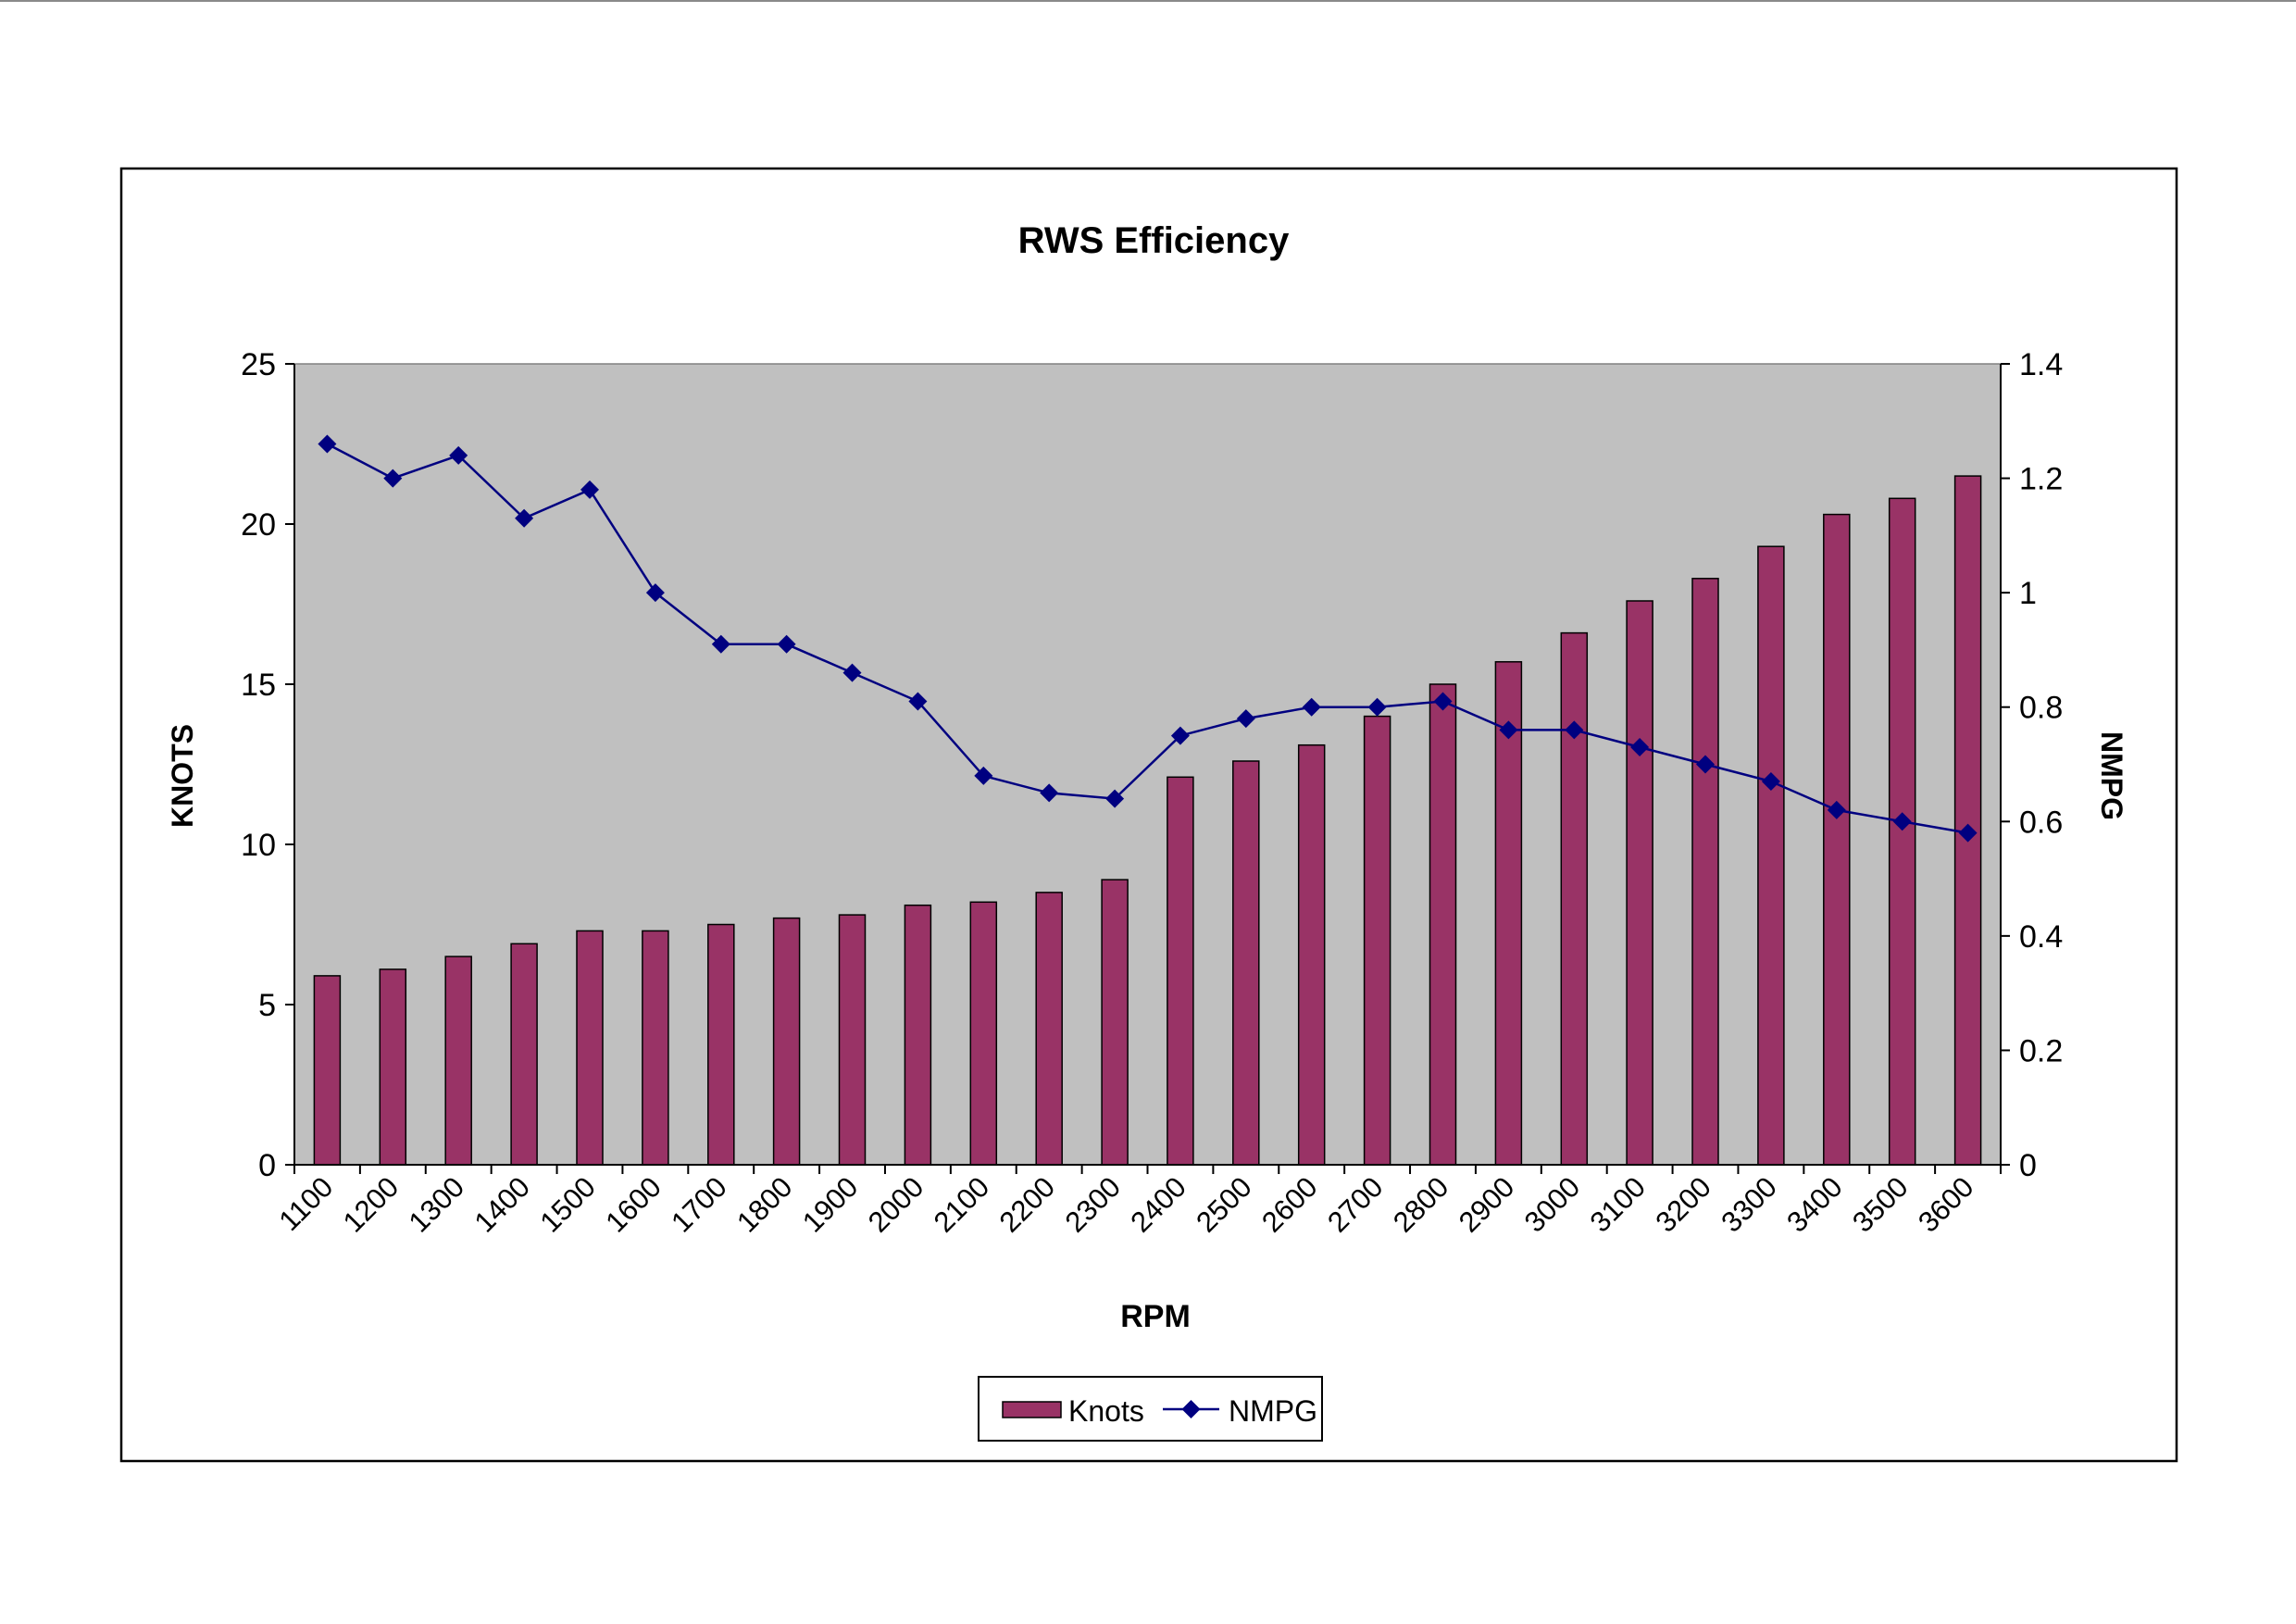 Image resolution: width=2296 pixels, height=1624 pixels. What do you see at coordinates (182, 776) in the screenshot?
I see `y-axis-left-title: KNOTS` at bounding box center [182, 776].